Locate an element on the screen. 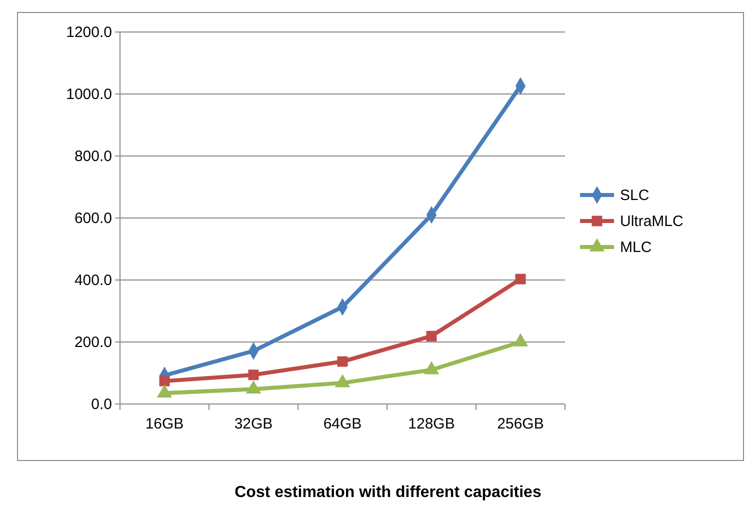 The width and height of the screenshot is (745, 505). x-tick-label: 128GB is located at coordinates (431, 424).